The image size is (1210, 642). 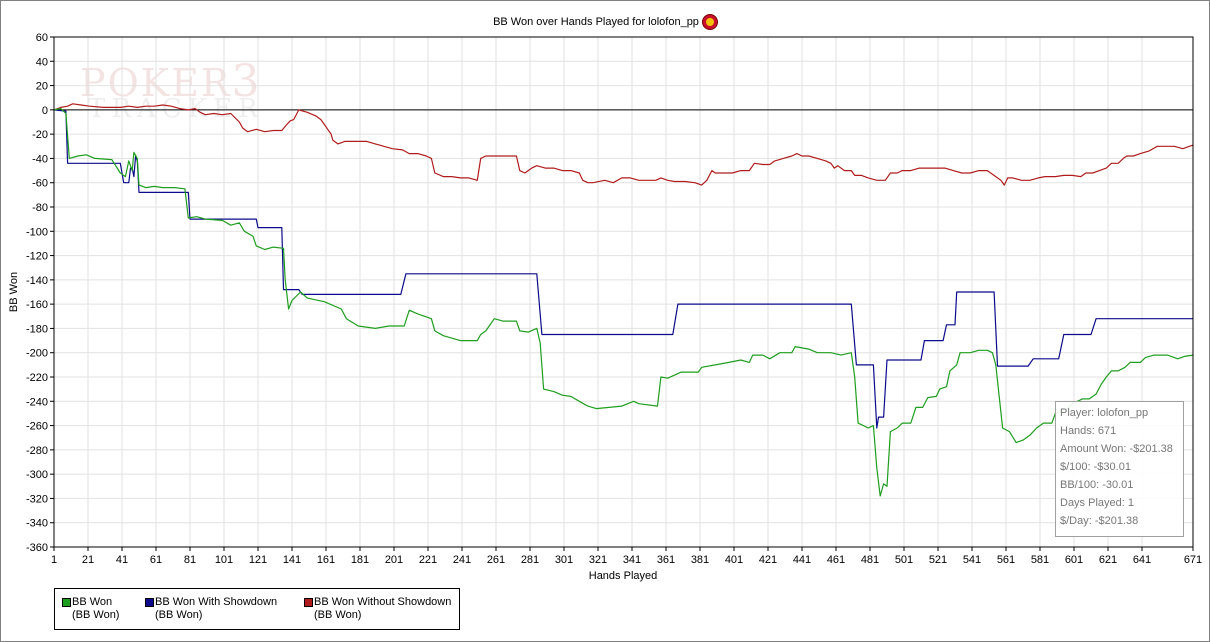 I want to click on y-tick-label: -360, so click(x=37, y=548).